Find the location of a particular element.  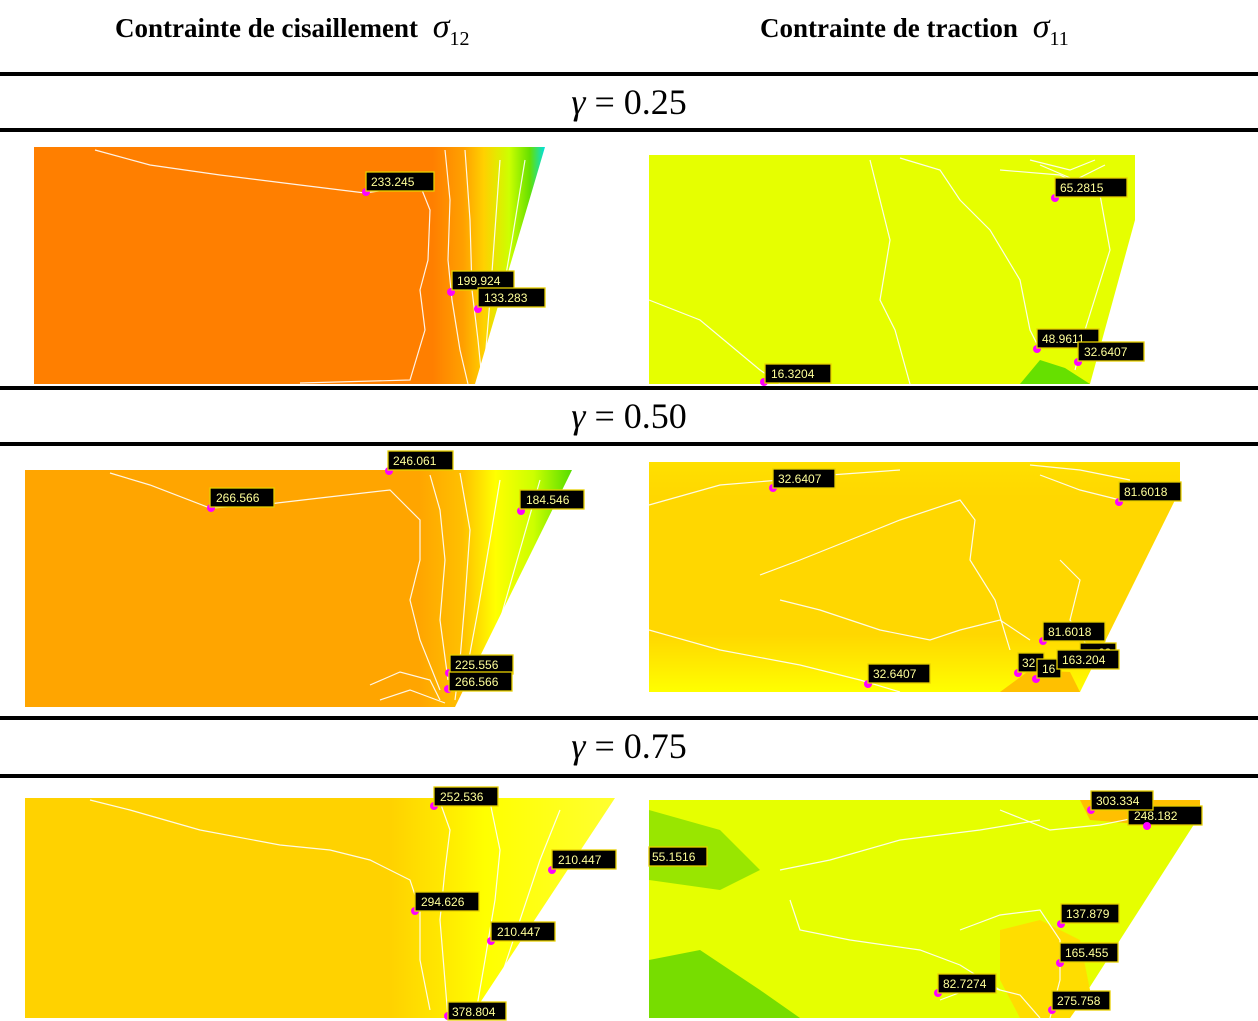

value-tag: 133.283 is located at coordinates (510, 300).